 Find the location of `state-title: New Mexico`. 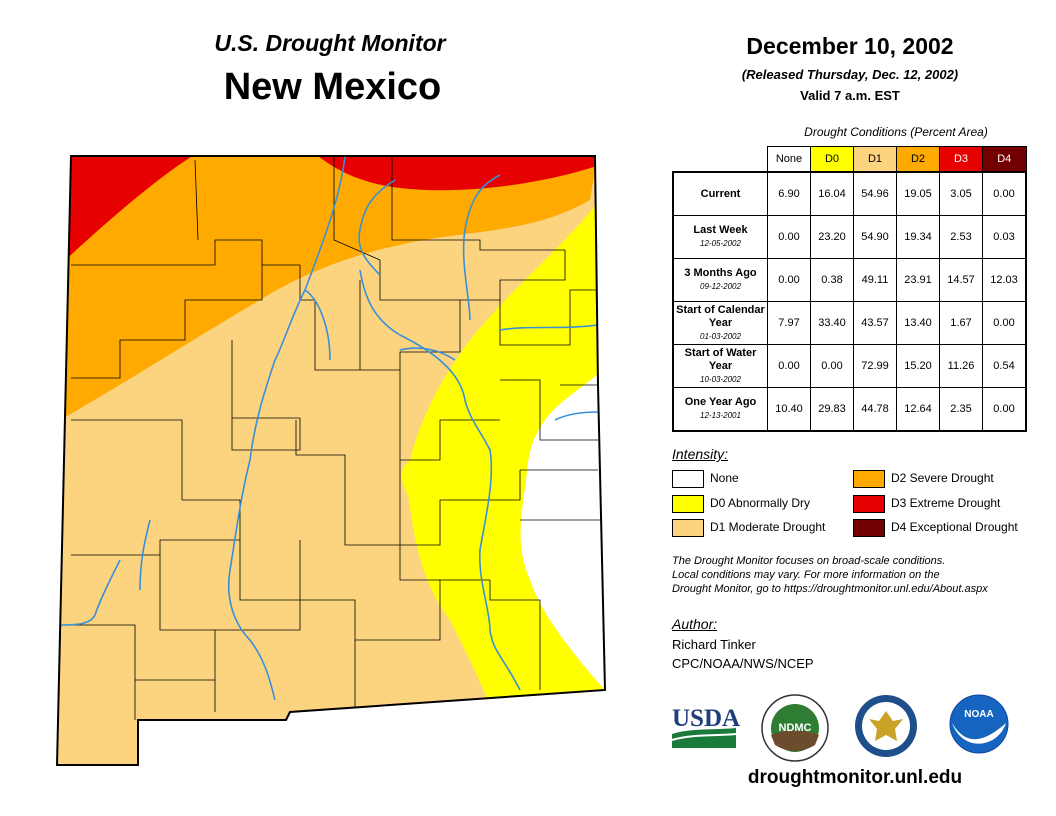

state-title: New Mexico is located at coordinates (332, 87).